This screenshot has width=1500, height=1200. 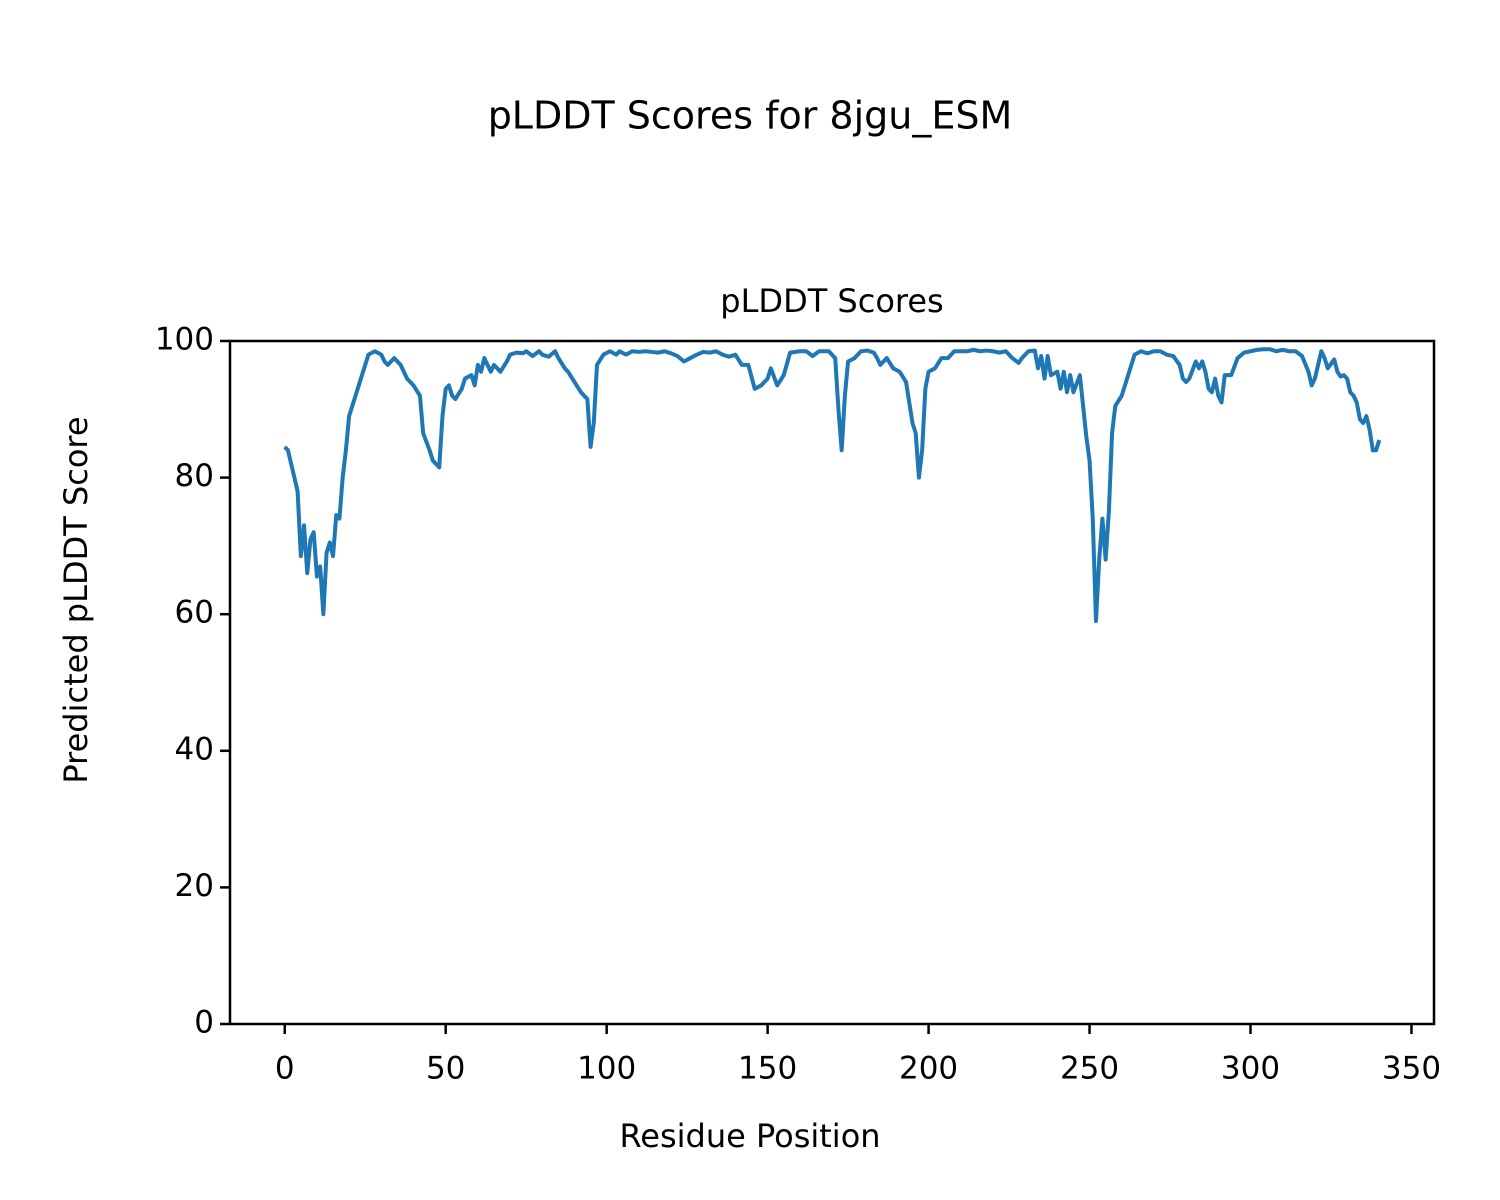 I want to click on x-tick-label: 50, so click(x=445, y=1069).